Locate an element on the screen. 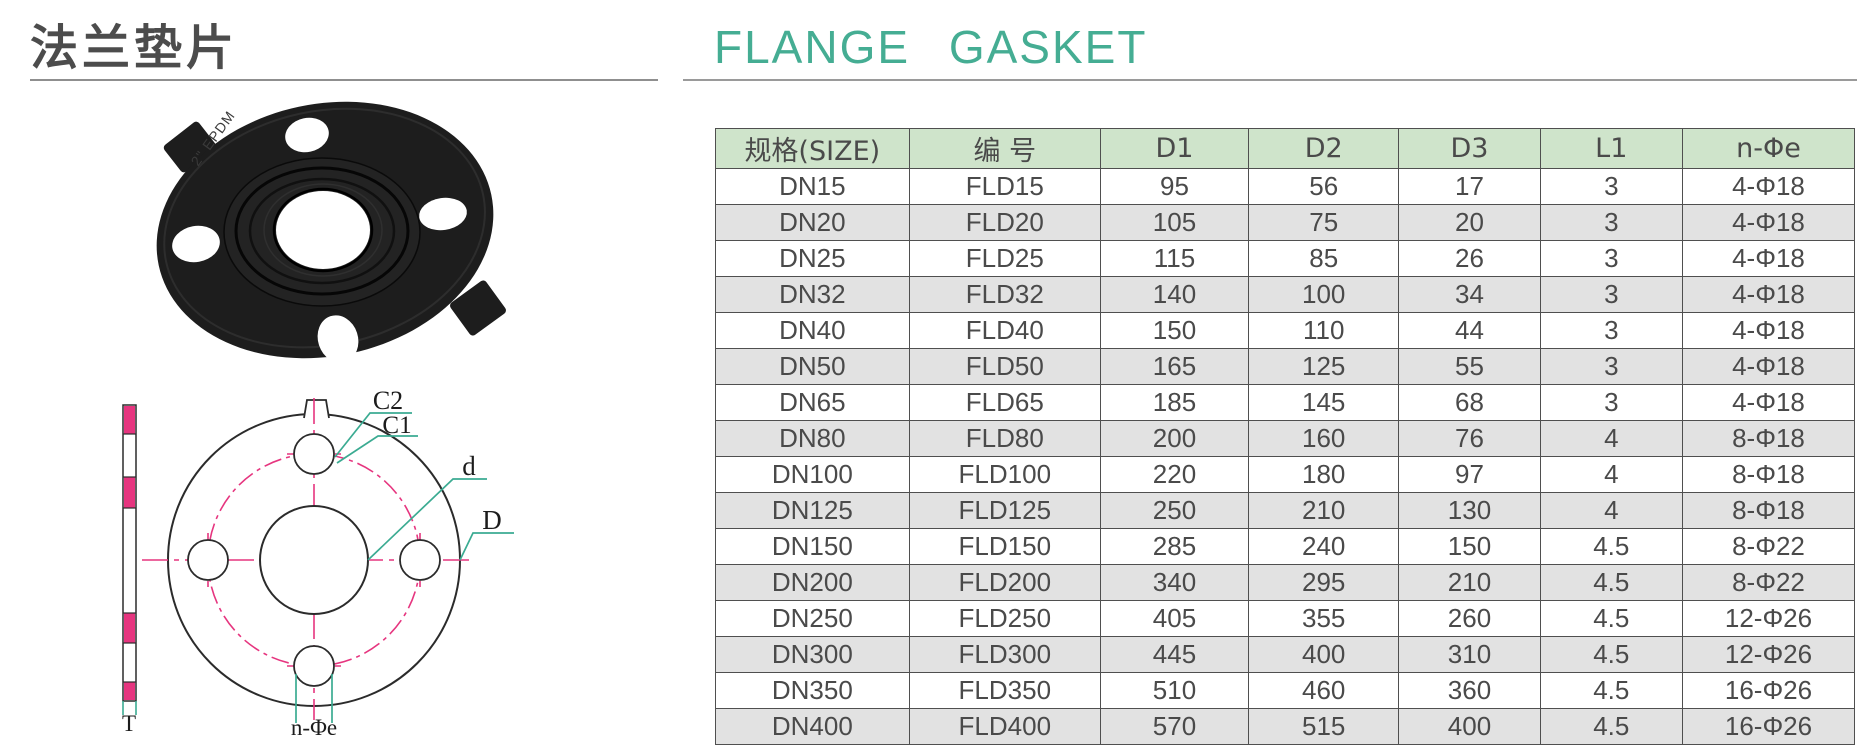 The width and height of the screenshot is (1872, 745). table-cell: FLD200 is located at coordinates (1004, 582).